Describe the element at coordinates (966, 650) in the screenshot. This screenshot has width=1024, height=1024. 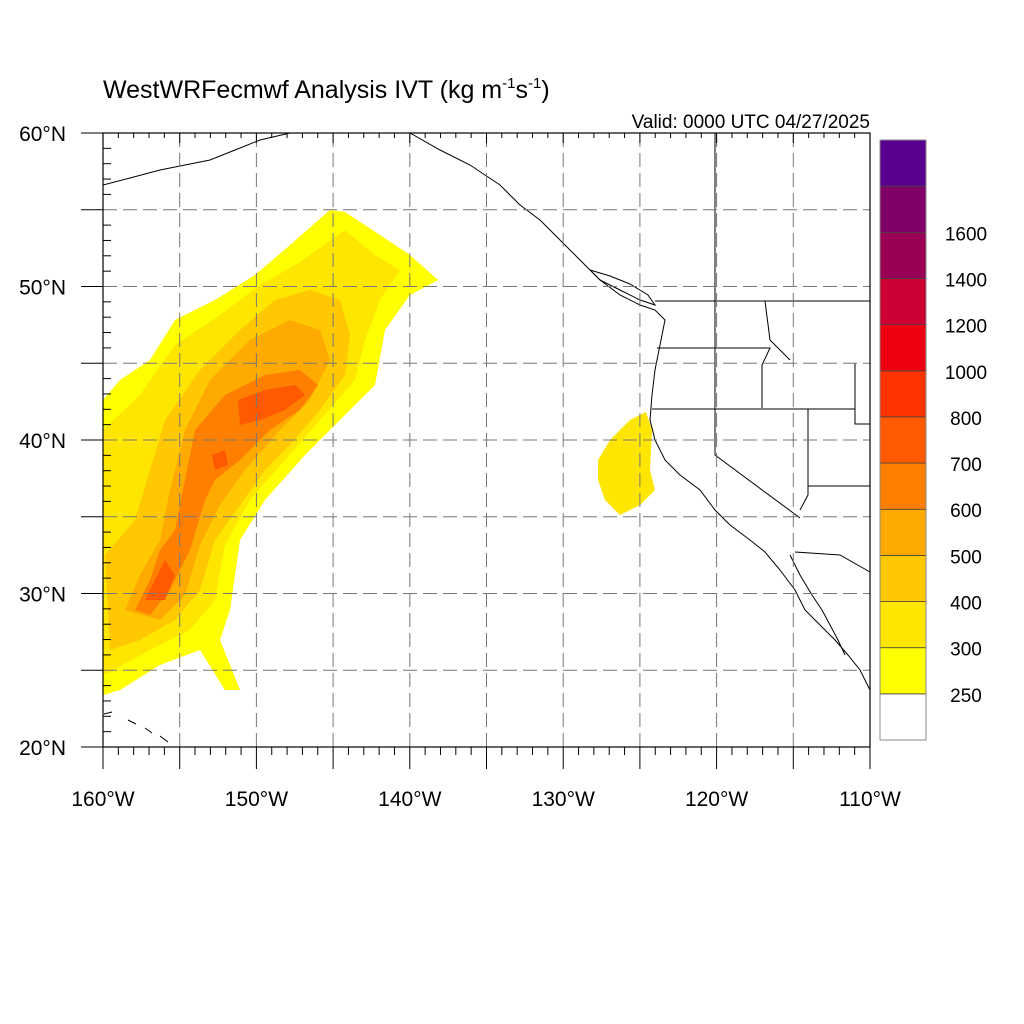
I see `colorbar-label: 300` at that location.